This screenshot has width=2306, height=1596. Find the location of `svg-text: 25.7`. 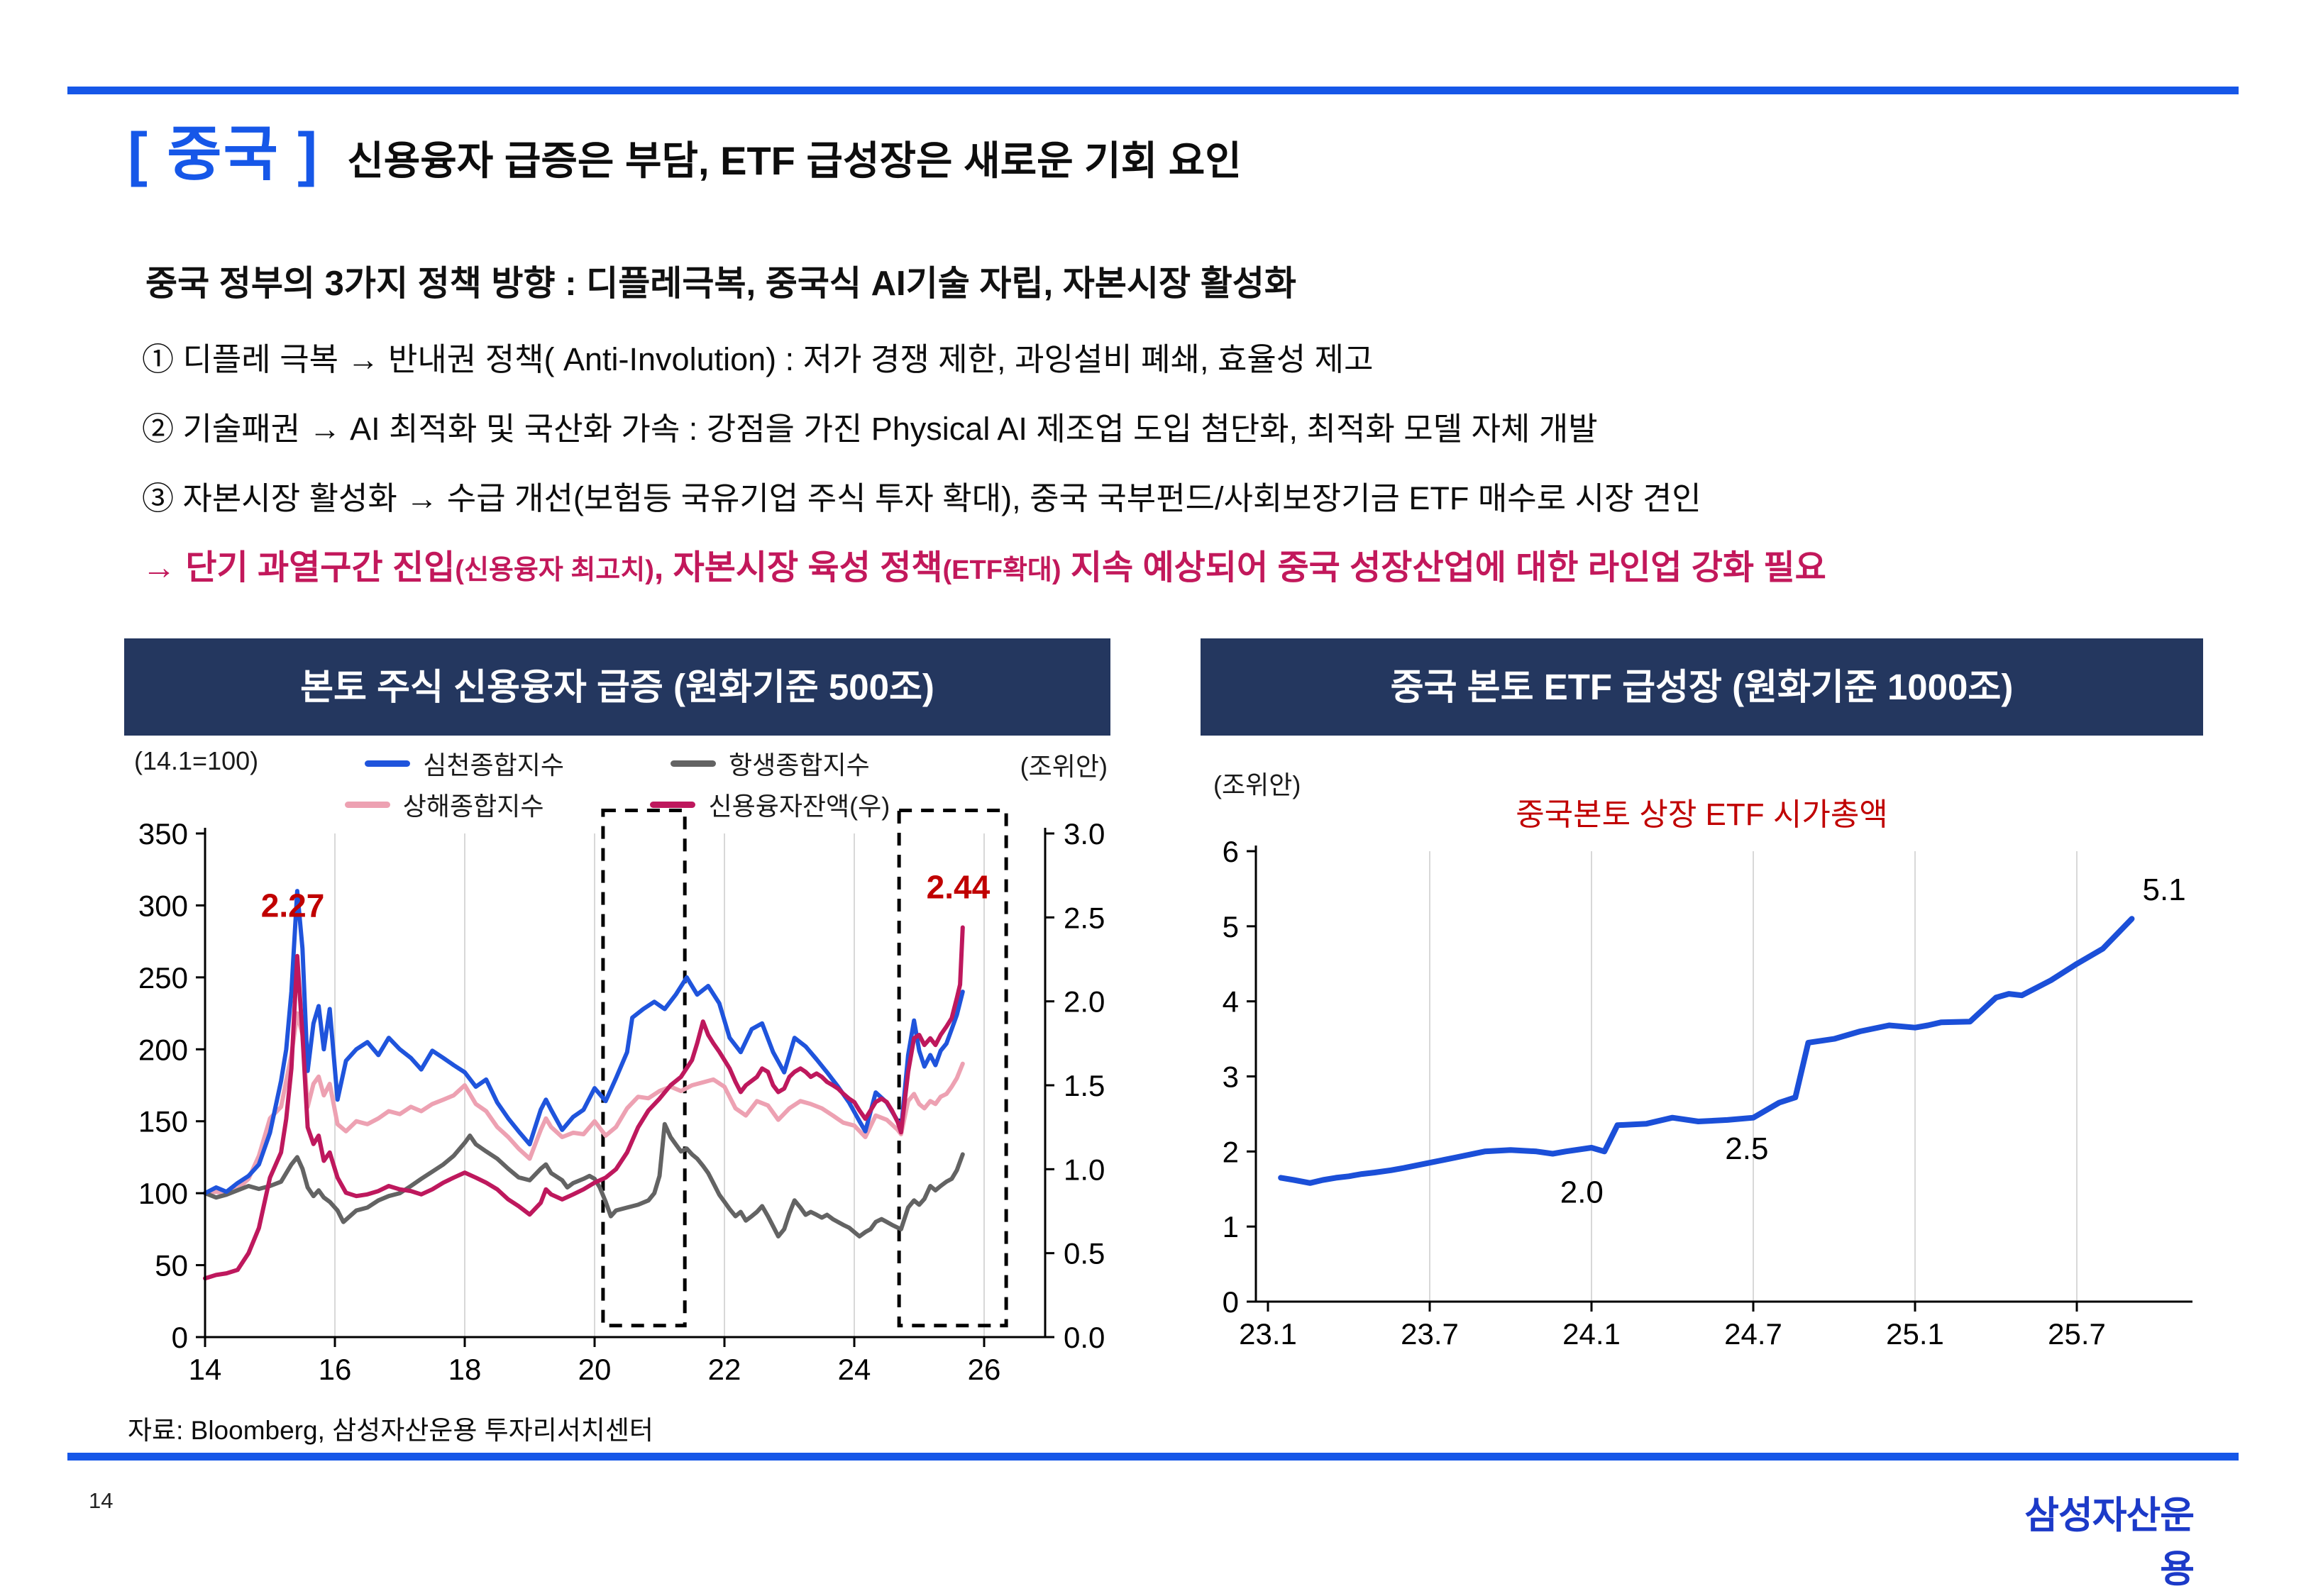

svg-text: 25.7 is located at coordinates (2077, 1334).